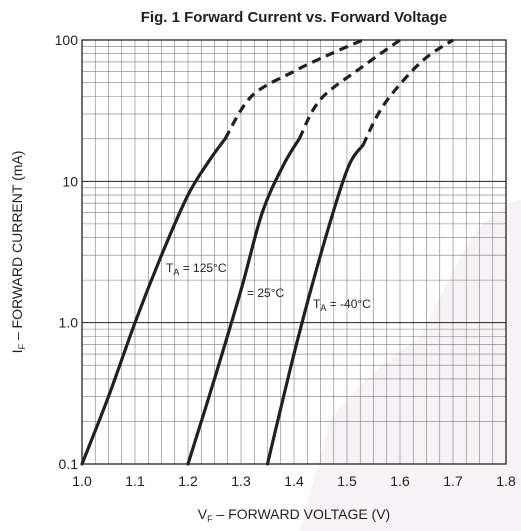  I want to click on y-tick-label: 10, so click(70, 181).